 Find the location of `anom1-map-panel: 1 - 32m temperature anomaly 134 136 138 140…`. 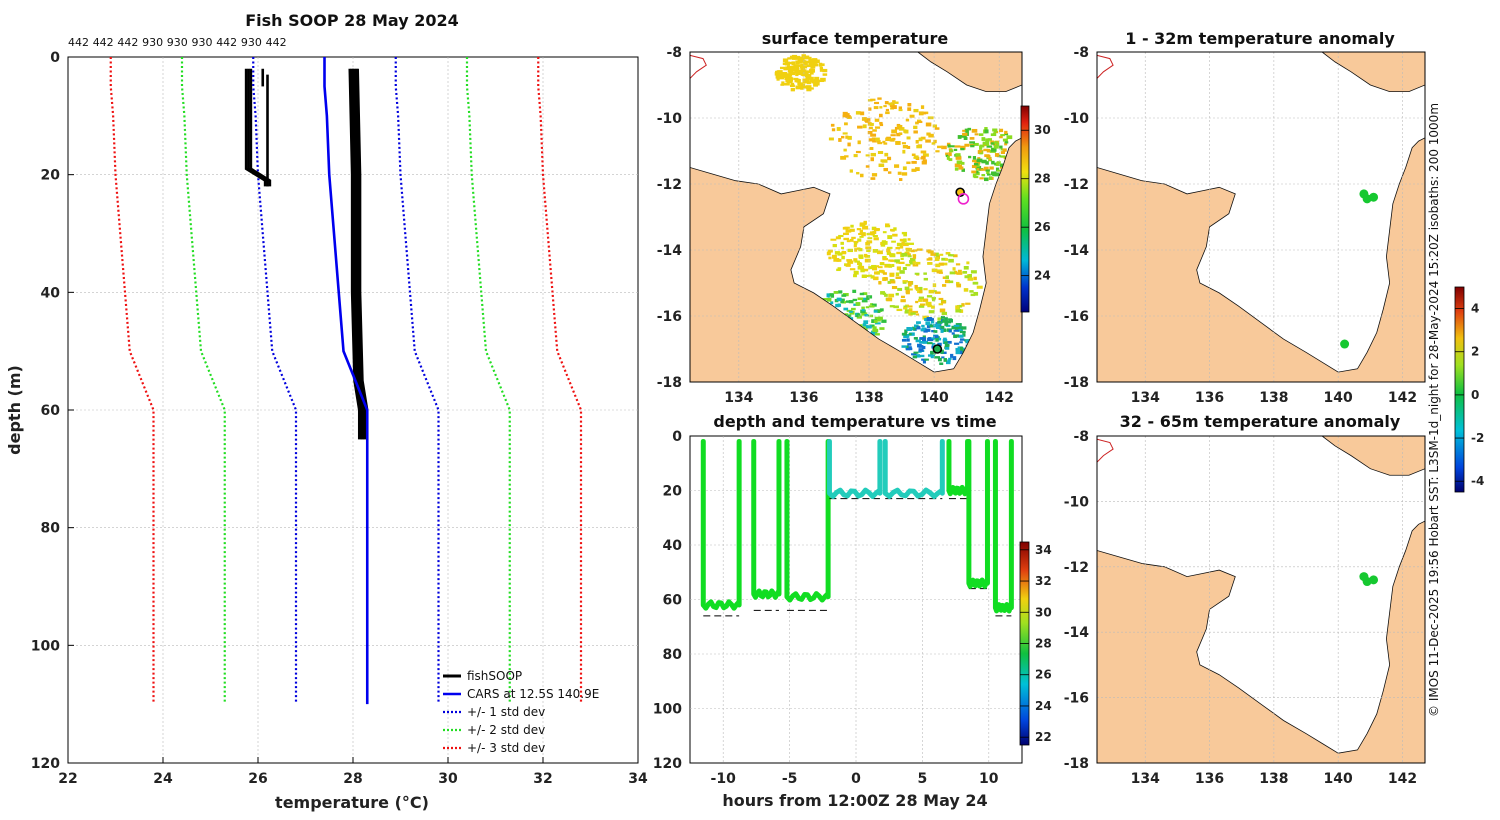

anom1-map-panel: 1 - 32m temperature anomaly 134 136 138 140… is located at coordinates (1245, 217).